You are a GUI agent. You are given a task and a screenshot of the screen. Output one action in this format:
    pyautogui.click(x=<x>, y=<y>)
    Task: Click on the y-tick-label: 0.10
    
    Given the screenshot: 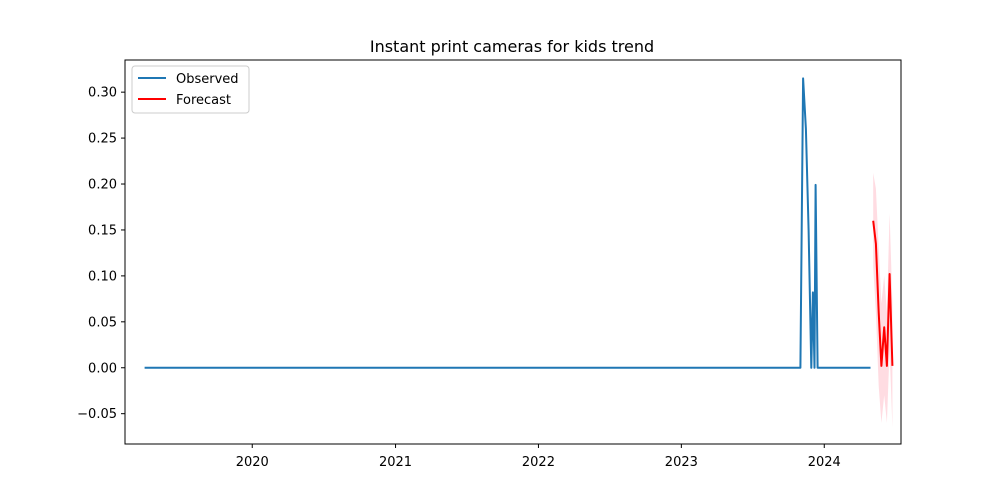 What is the action you would take?
    pyautogui.click(x=102, y=276)
    